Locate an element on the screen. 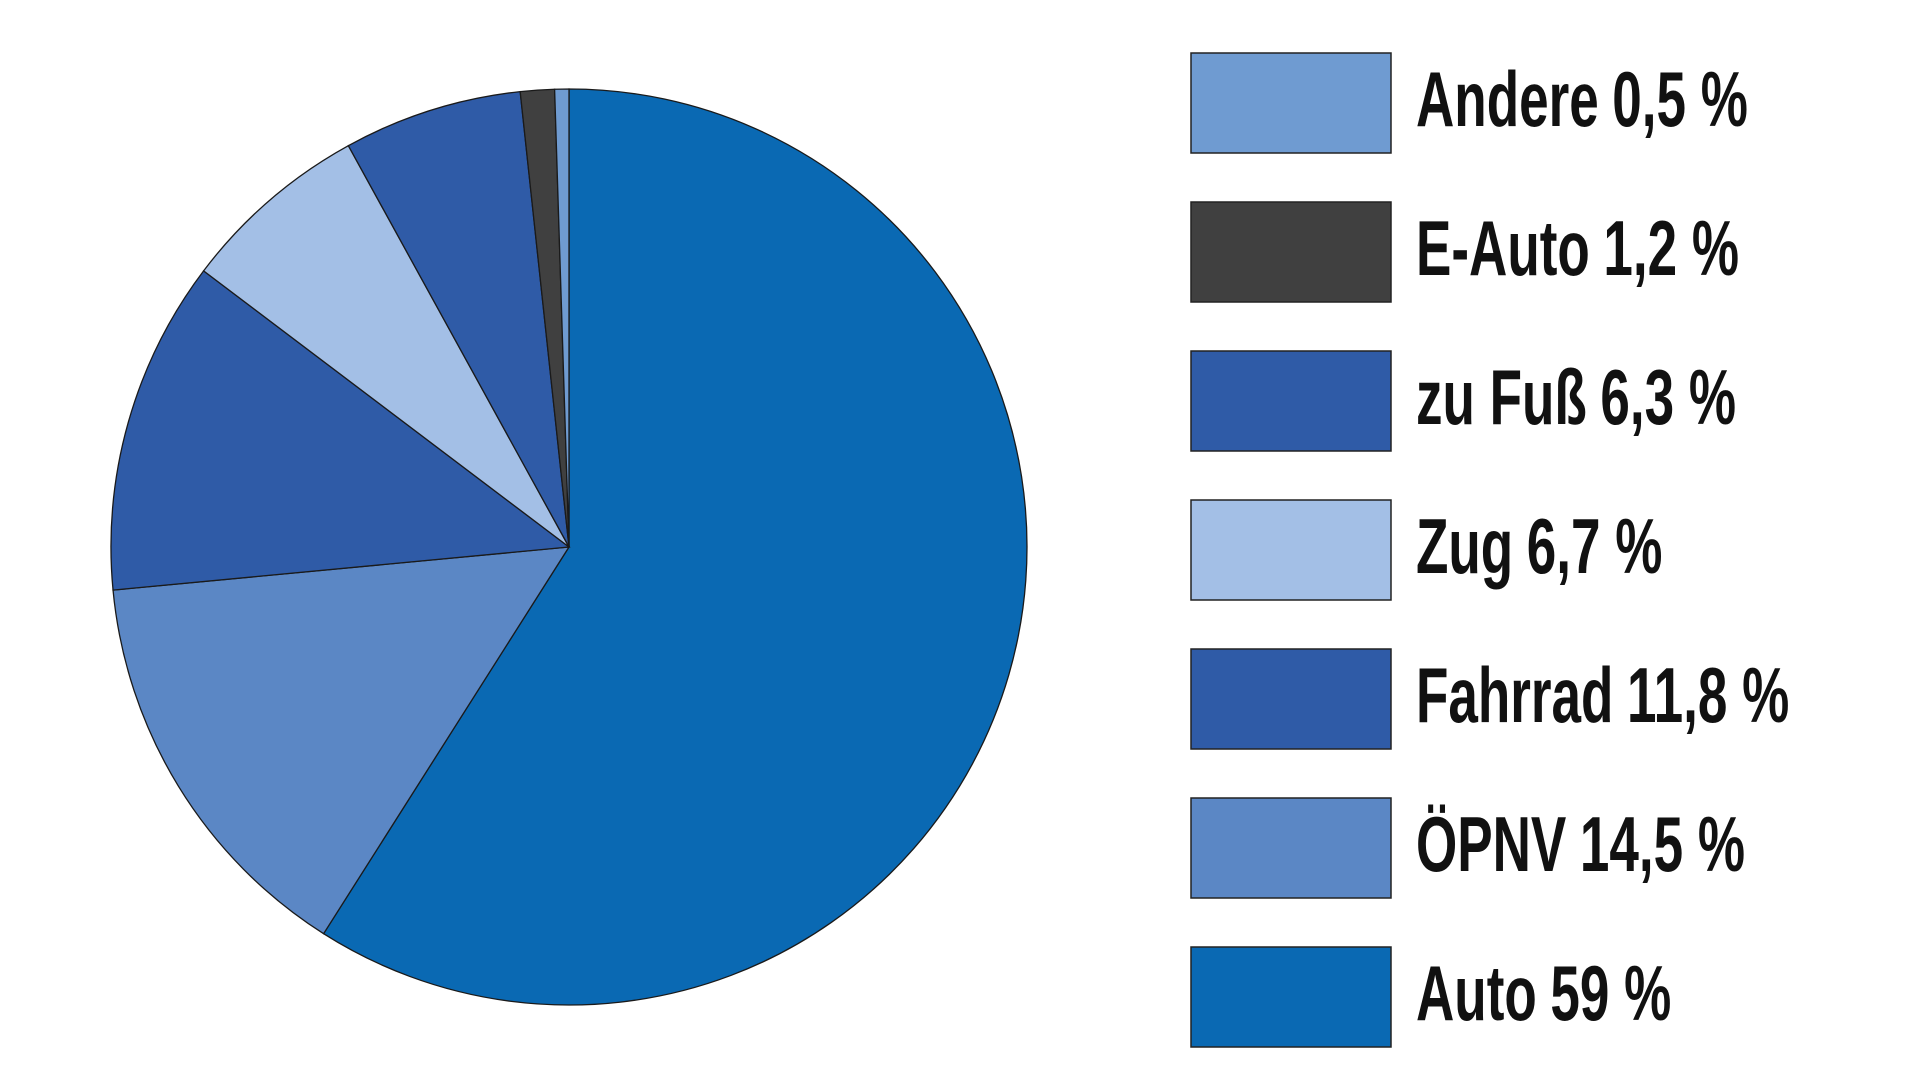  legend-value: 14,5 % is located at coordinates (1662, 845).